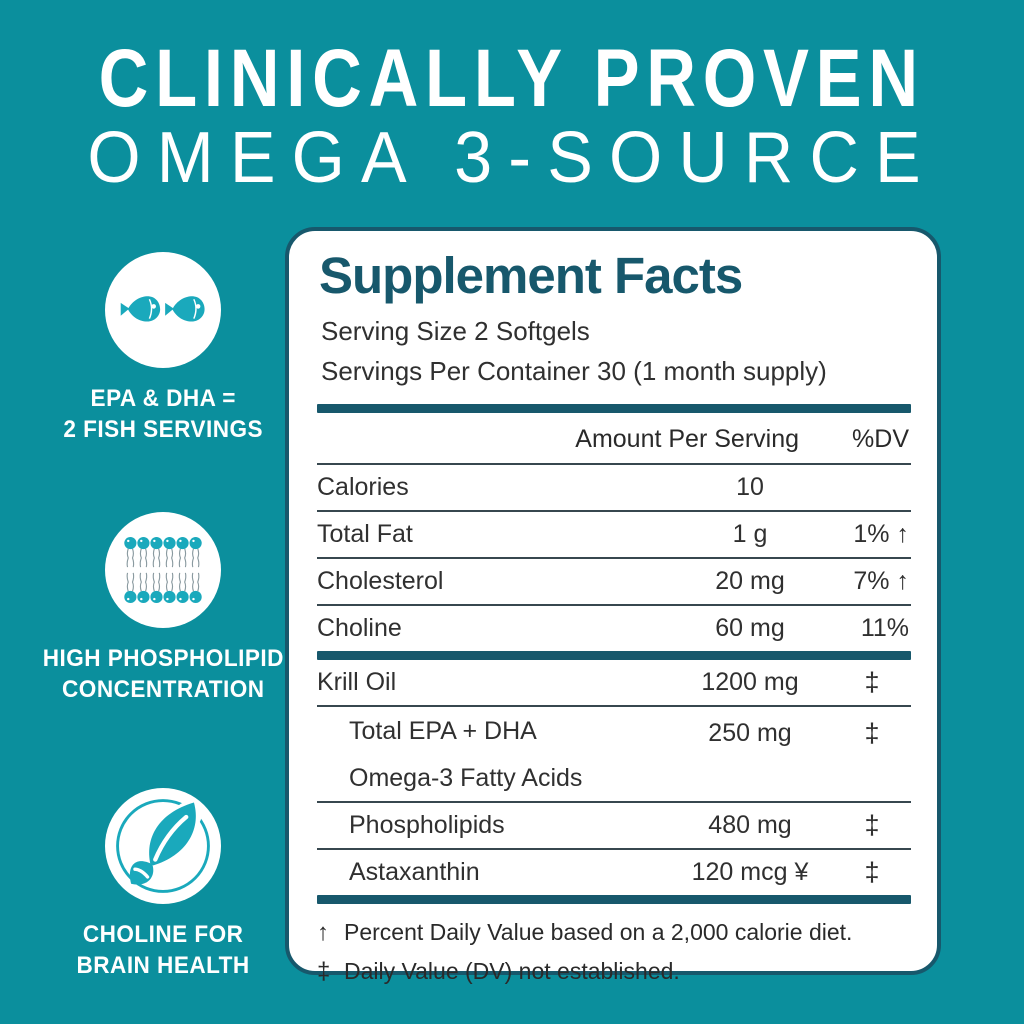 The width and height of the screenshot is (1024, 1024). I want to click on amount-column-header: Amount Per Serving, so click(687, 439).